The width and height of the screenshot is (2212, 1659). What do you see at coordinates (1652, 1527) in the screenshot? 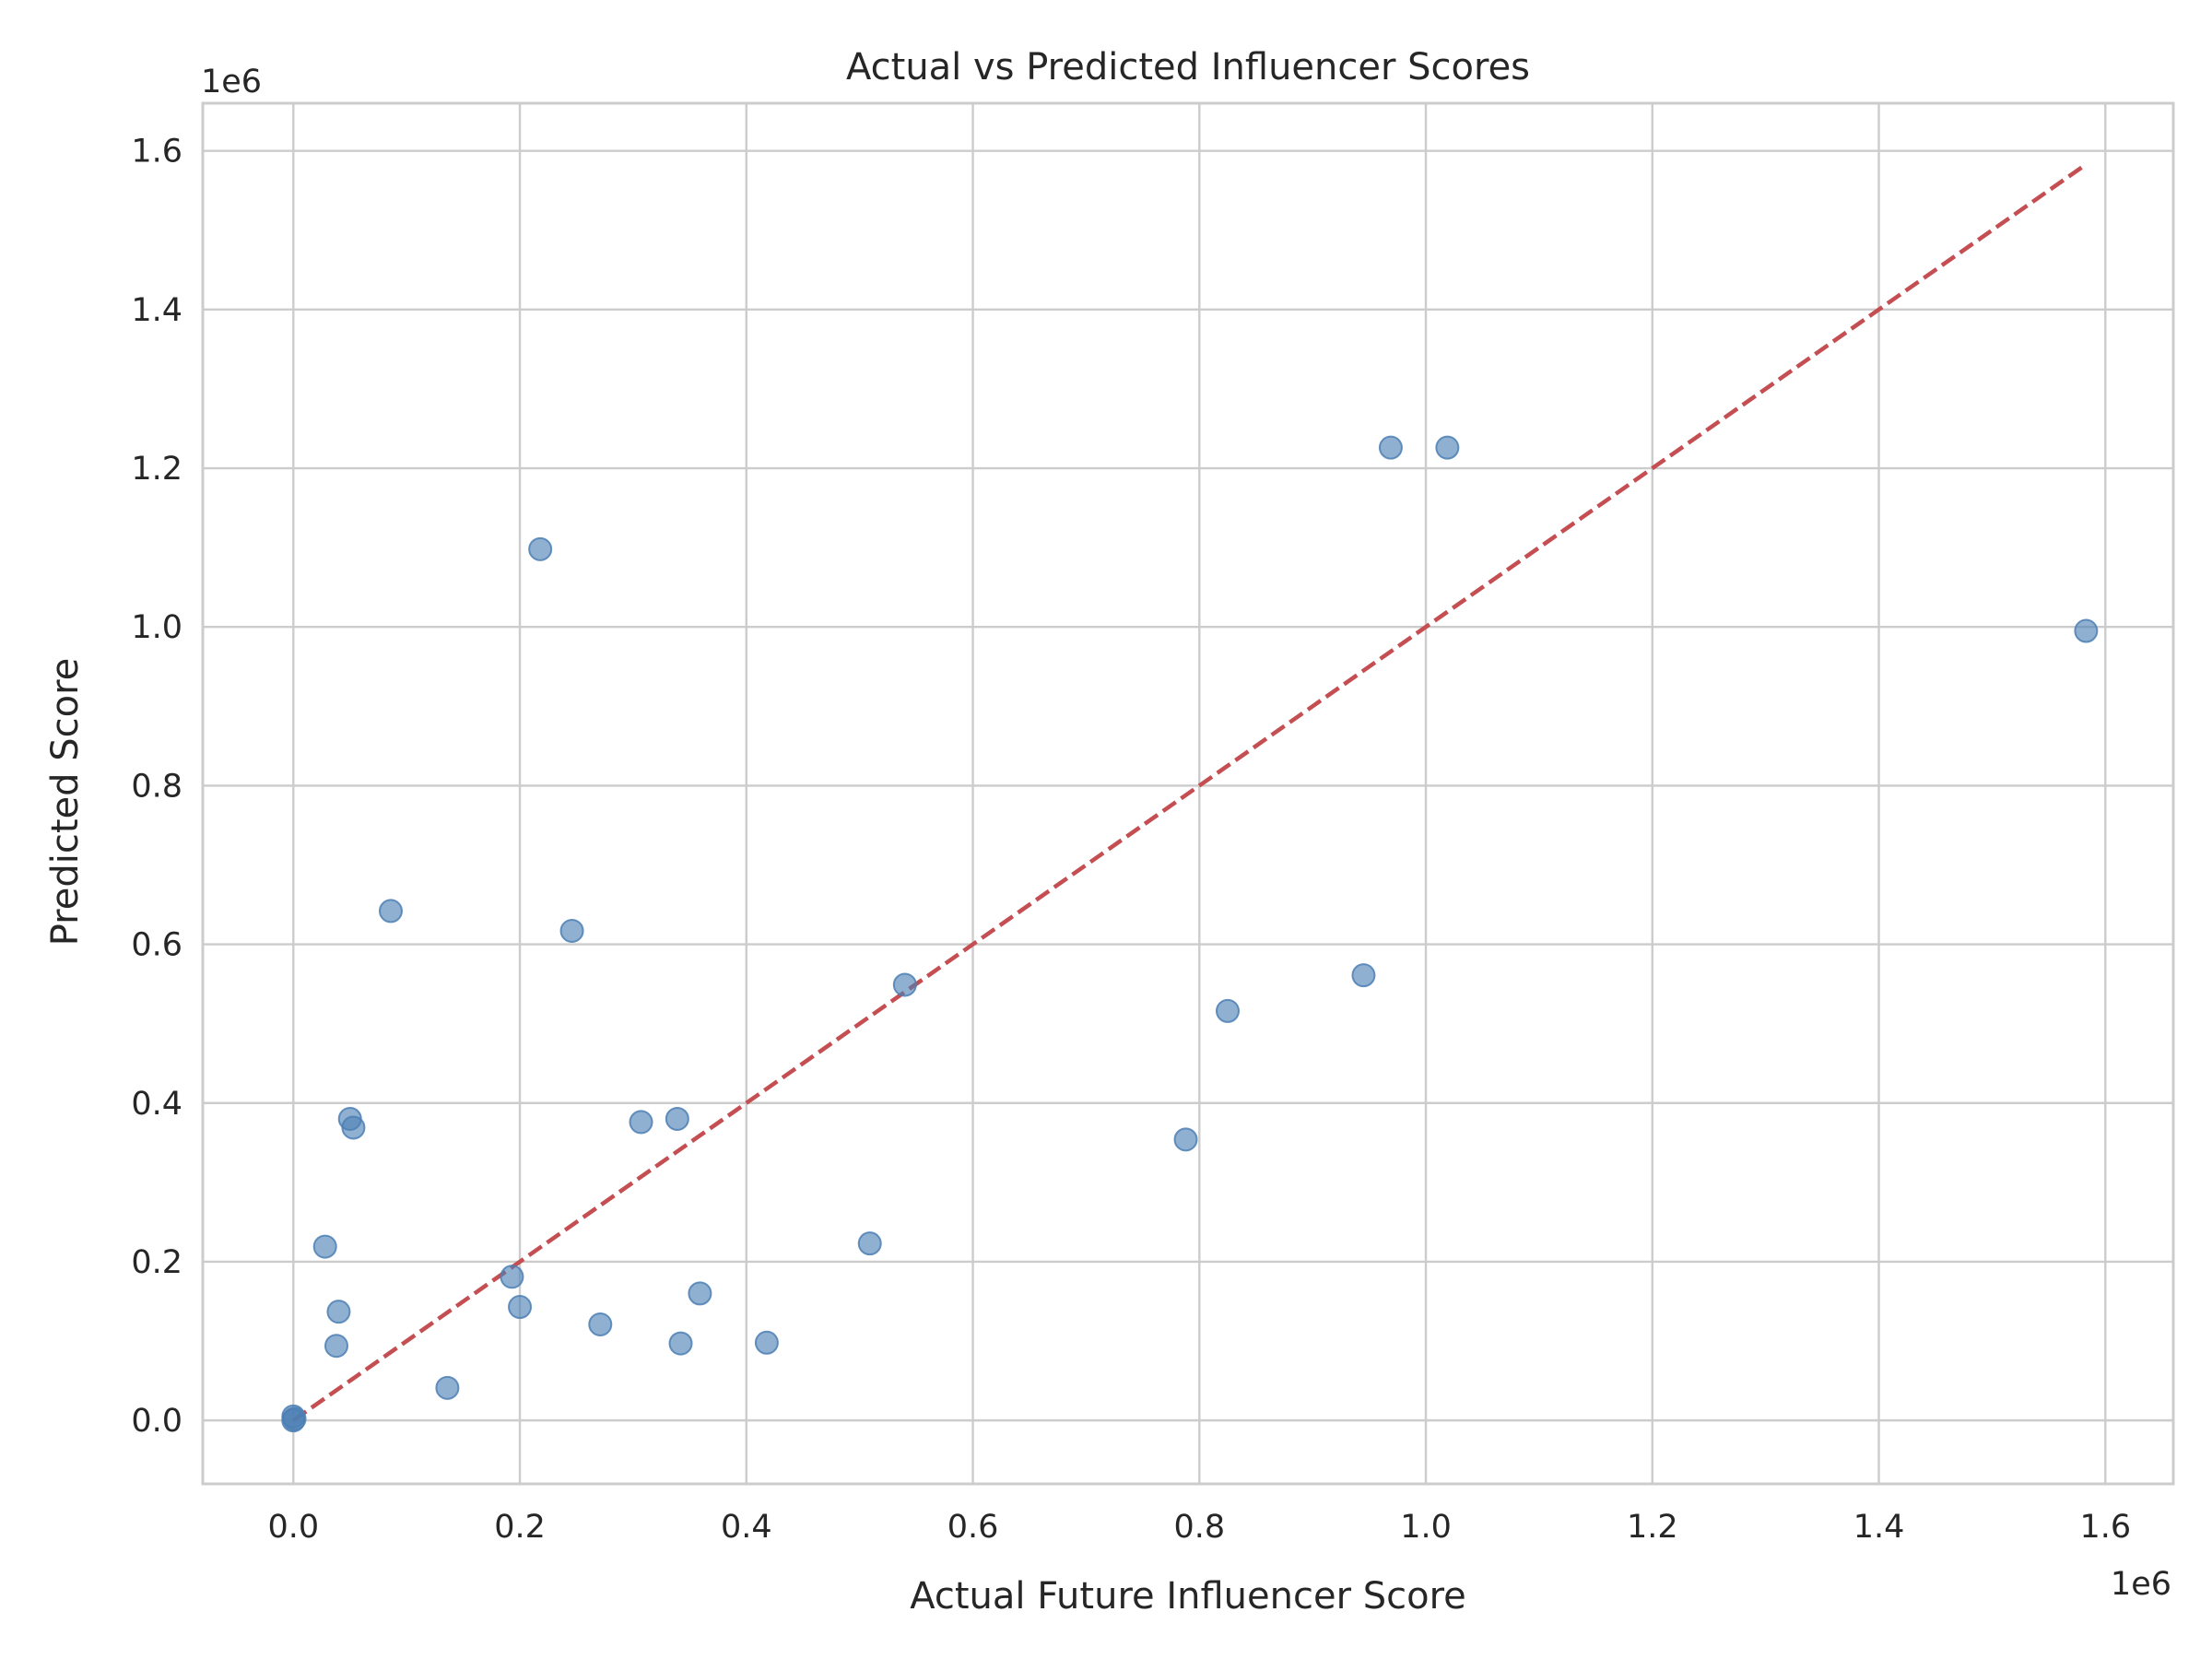
I see `x-tick-label: 1.2` at bounding box center [1652, 1527].